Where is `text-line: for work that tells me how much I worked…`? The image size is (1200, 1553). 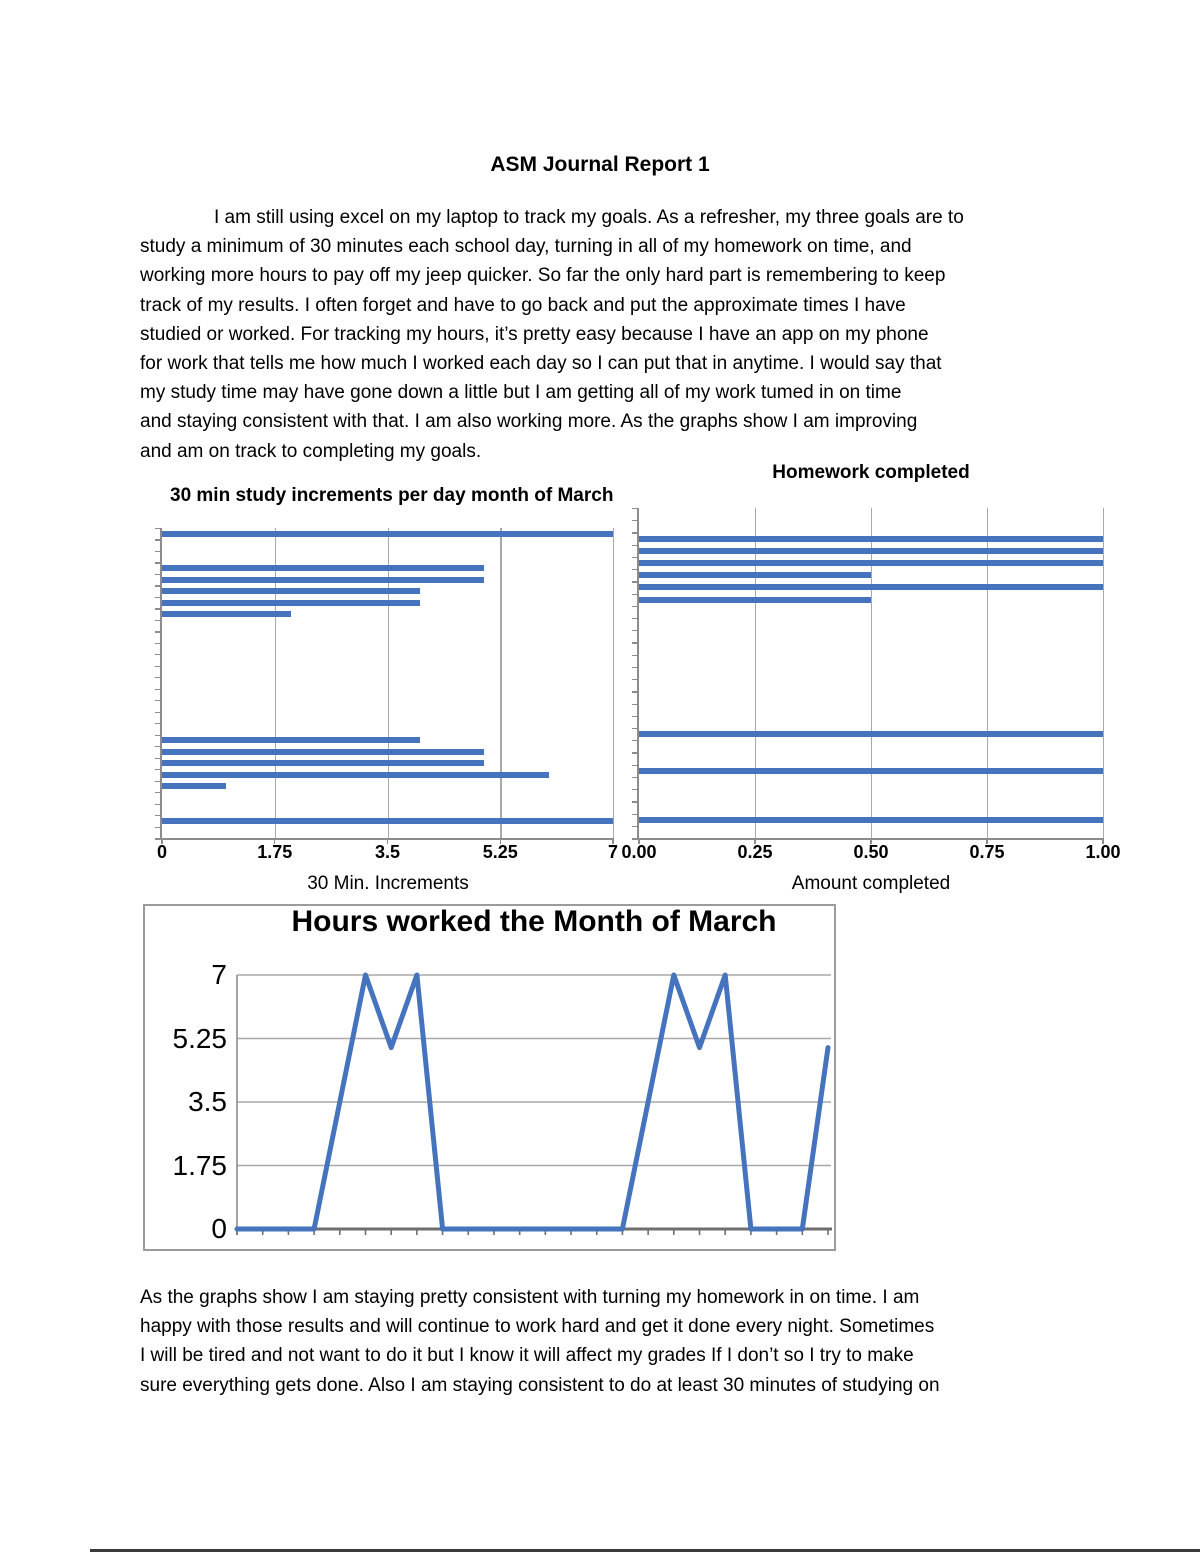 text-line: for work that tells me how much I worked… is located at coordinates (541, 364).